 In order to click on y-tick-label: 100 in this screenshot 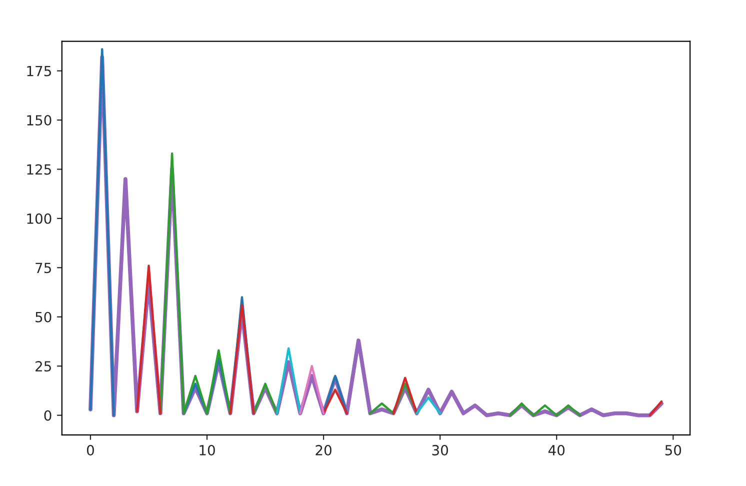, I will do `click(39, 218)`.